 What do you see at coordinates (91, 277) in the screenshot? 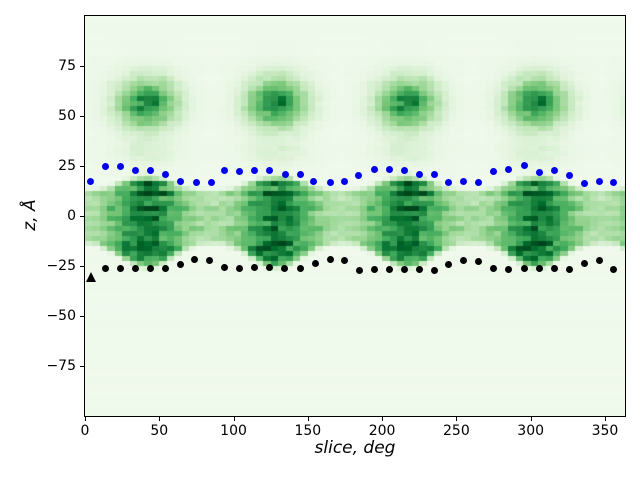
I see `triangle-marker` at bounding box center [91, 277].